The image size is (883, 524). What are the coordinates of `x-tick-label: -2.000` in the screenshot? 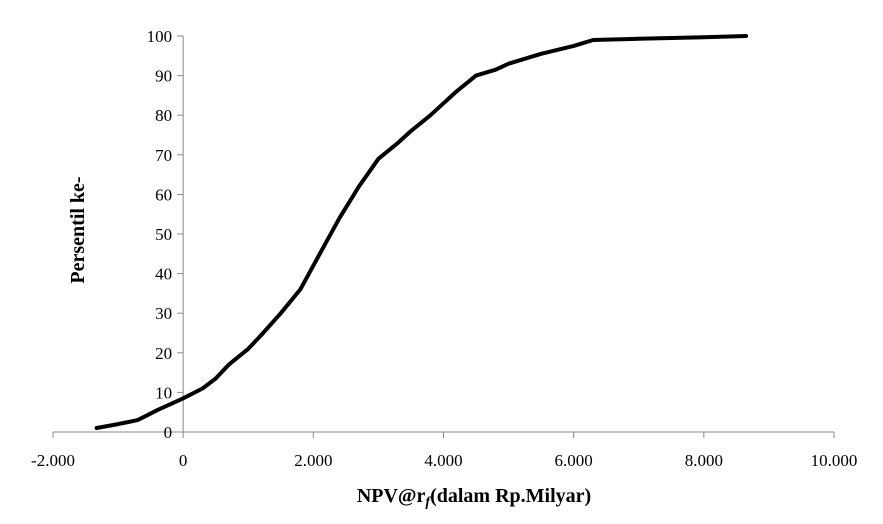 It's located at (53, 460).